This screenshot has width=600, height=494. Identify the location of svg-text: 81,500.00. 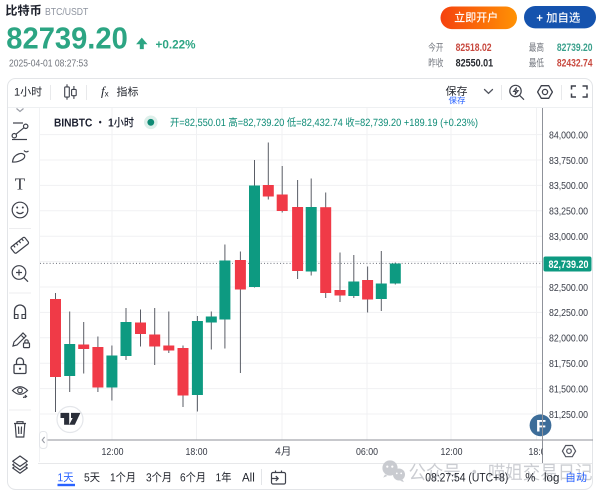
(568, 389).